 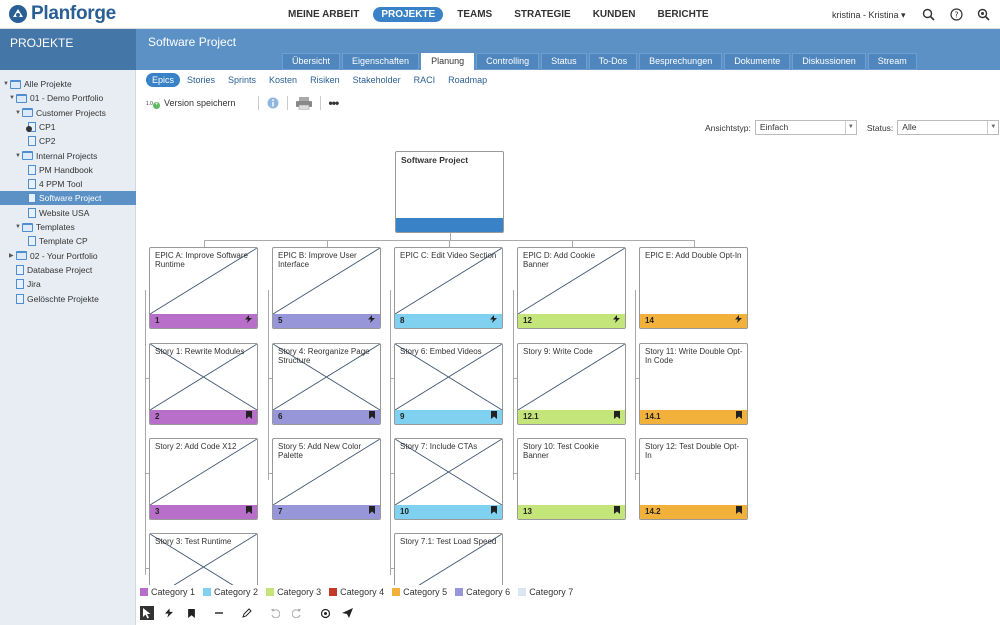 I want to click on story-card: Story 12: Test Double Opt-In 14.2, so click(x=693, y=479).